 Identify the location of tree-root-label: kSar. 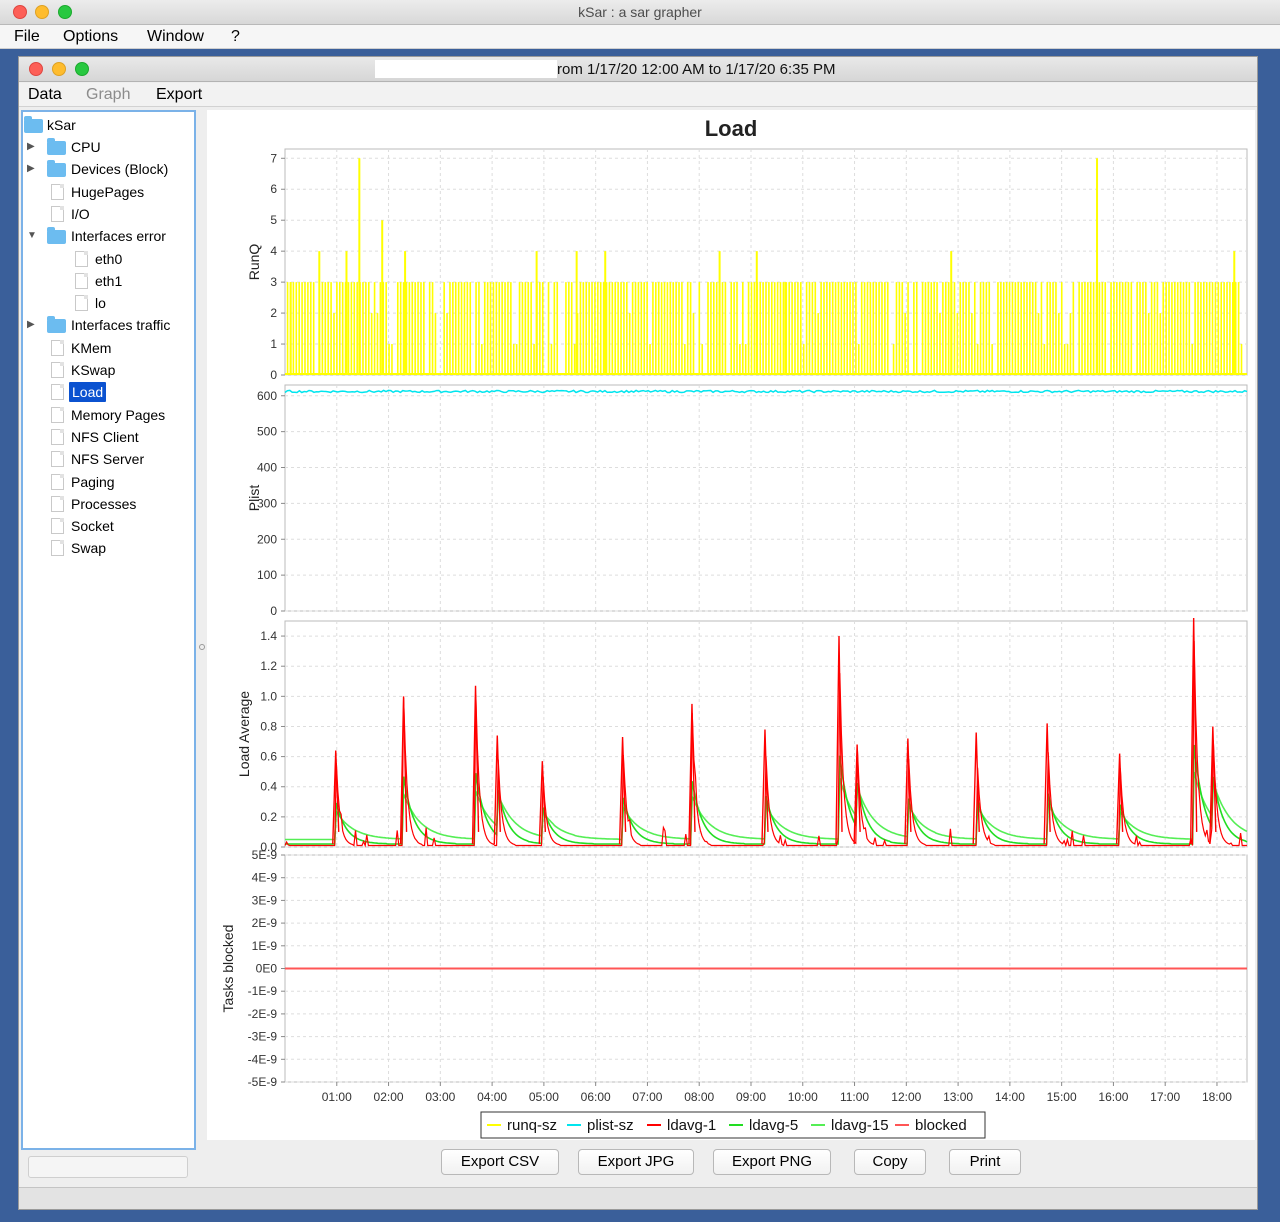
(61, 125).